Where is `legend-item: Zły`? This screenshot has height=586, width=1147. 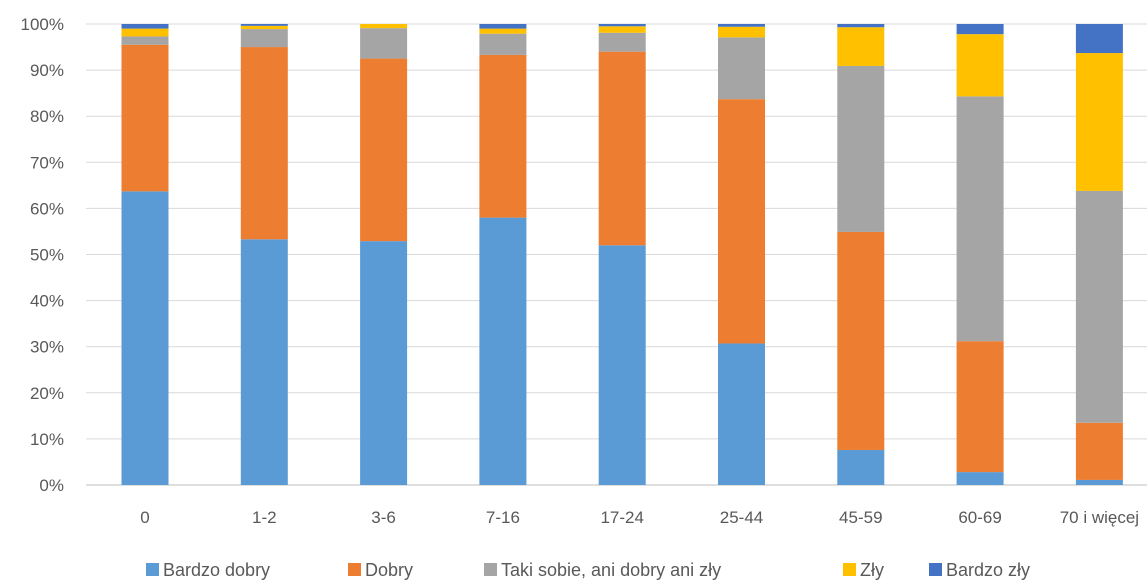
legend-item: Zły is located at coordinates (863, 570).